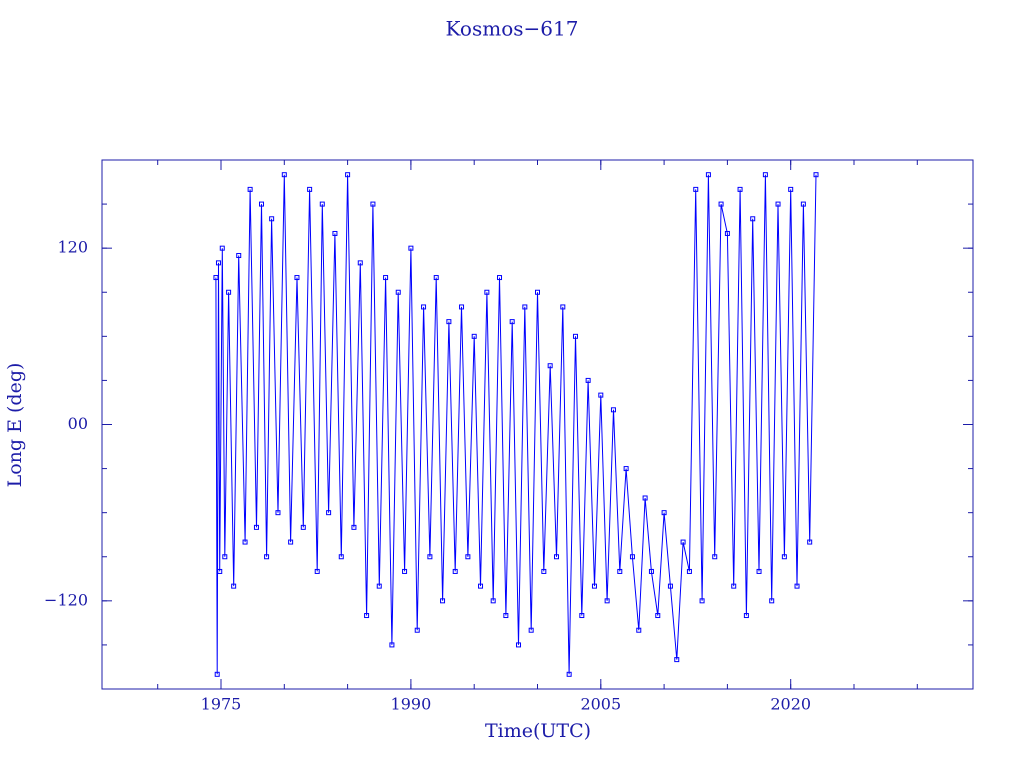  Describe the element at coordinates (72, 247) in the screenshot. I see `y-tick-label: 120` at that location.